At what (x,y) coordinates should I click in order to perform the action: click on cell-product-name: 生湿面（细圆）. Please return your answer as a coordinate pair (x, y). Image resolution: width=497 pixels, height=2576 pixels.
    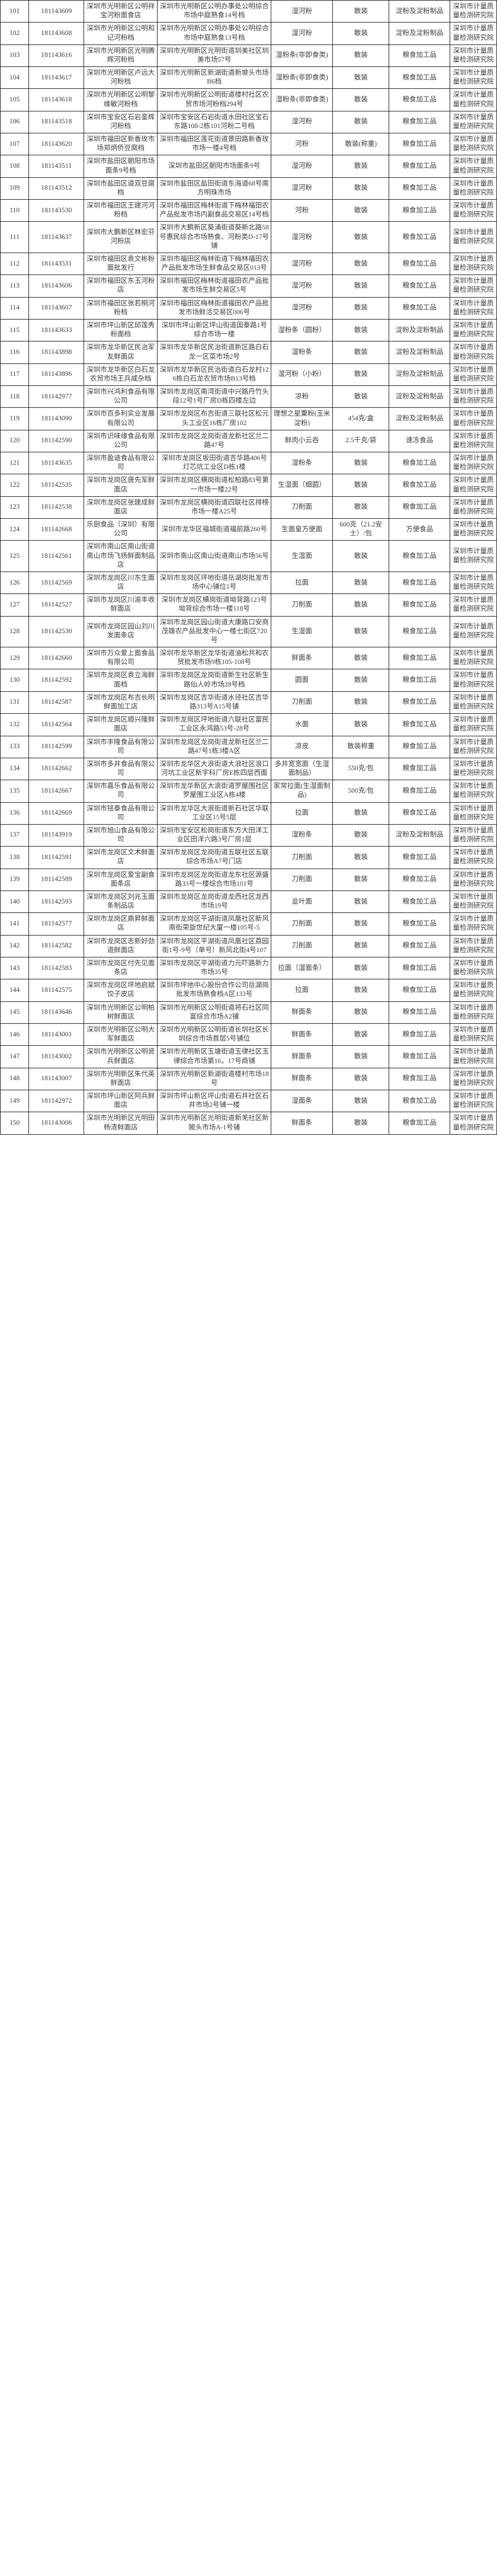
    Looking at the image, I should click on (302, 485).